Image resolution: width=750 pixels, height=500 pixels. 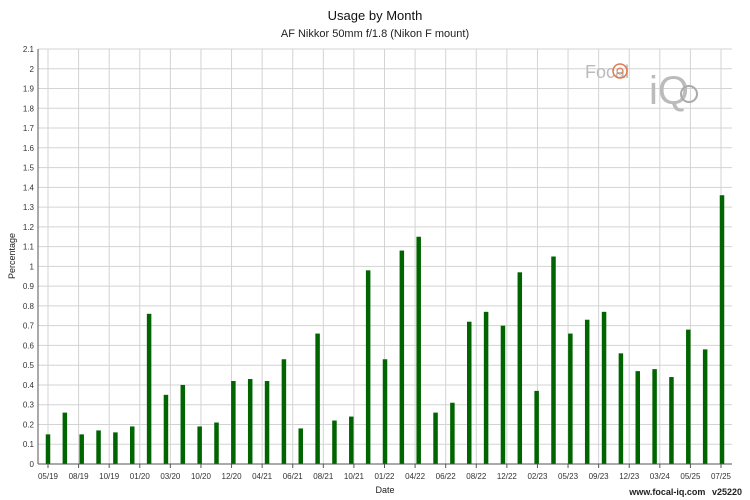 I want to click on y-tick-label: 0.4, so click(x=29, y=385).